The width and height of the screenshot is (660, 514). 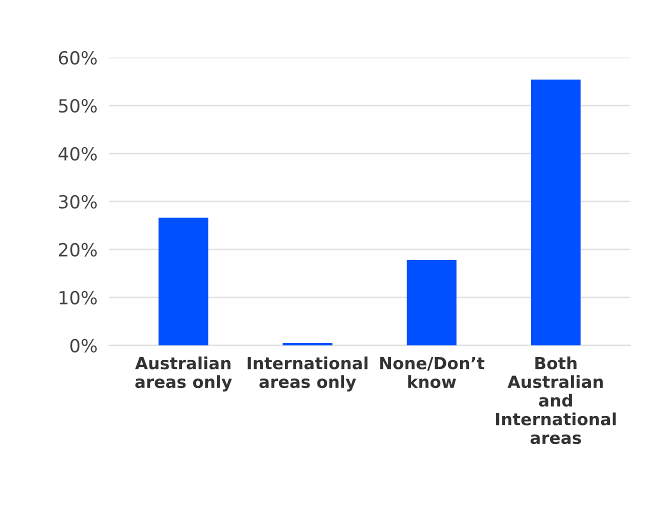 I want to click on x-tick-label: None/Don’t know, so click(x=432, y=372).